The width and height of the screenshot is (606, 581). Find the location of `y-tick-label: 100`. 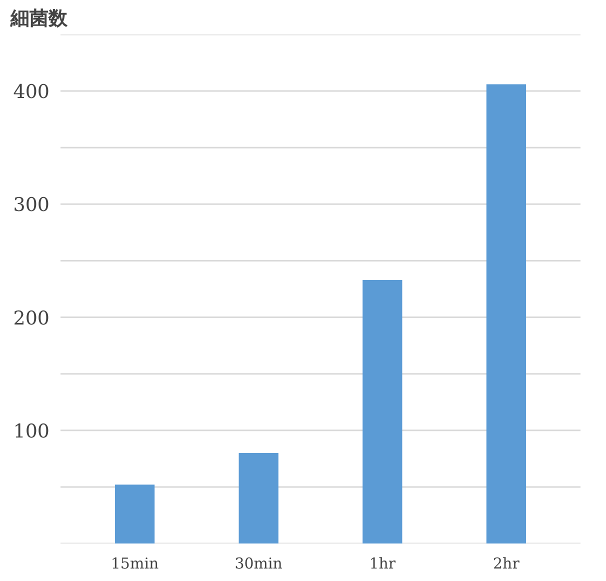

y-tick-label: 100 is located at coordinates (31, 431).